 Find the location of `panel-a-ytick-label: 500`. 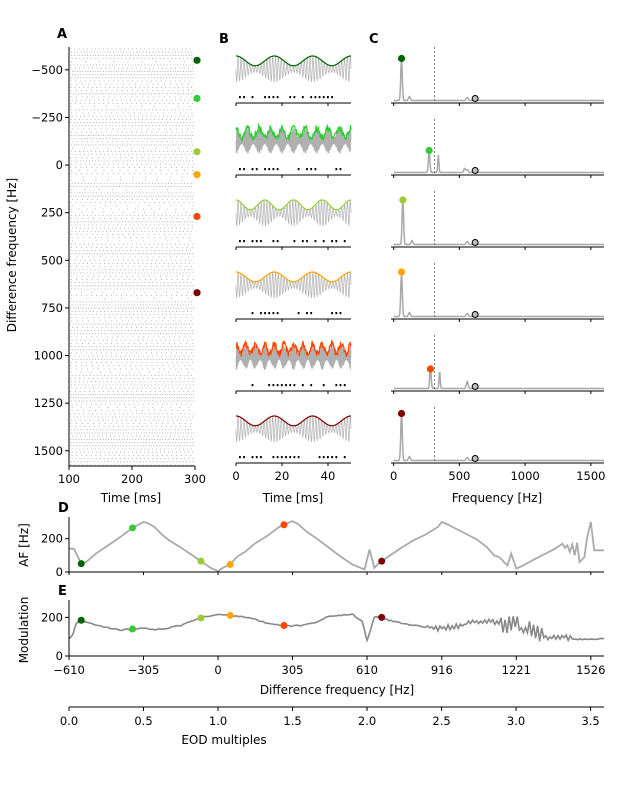

panel-a-ytick-label: 500 is located at coordinates (52, 260).